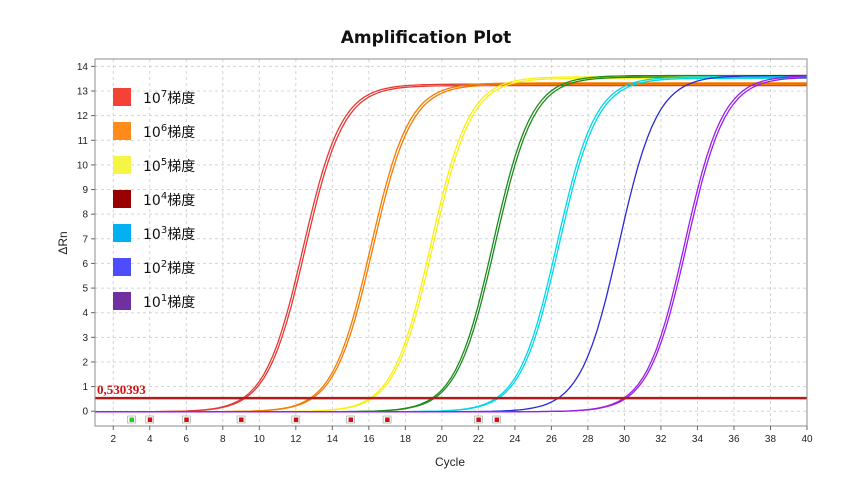 This screenshot has height=478, width=858. Describe the element at coordinates (85, 412) in the screenshot. I see `y-tick-label: 0` at that location.